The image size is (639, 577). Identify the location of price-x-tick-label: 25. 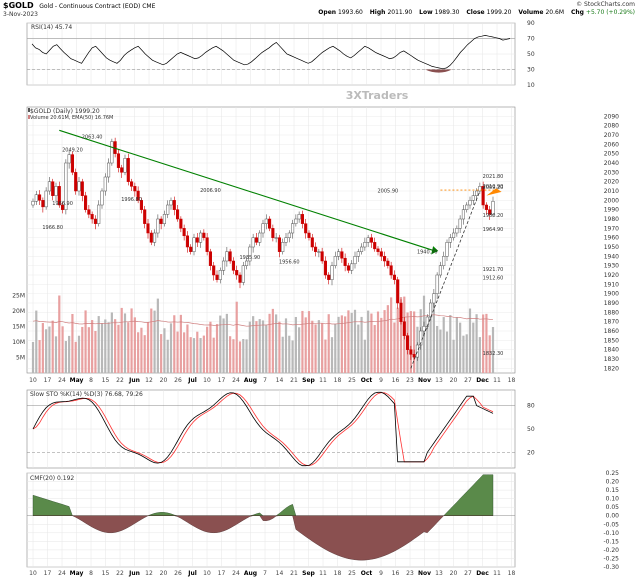
(352, 380).